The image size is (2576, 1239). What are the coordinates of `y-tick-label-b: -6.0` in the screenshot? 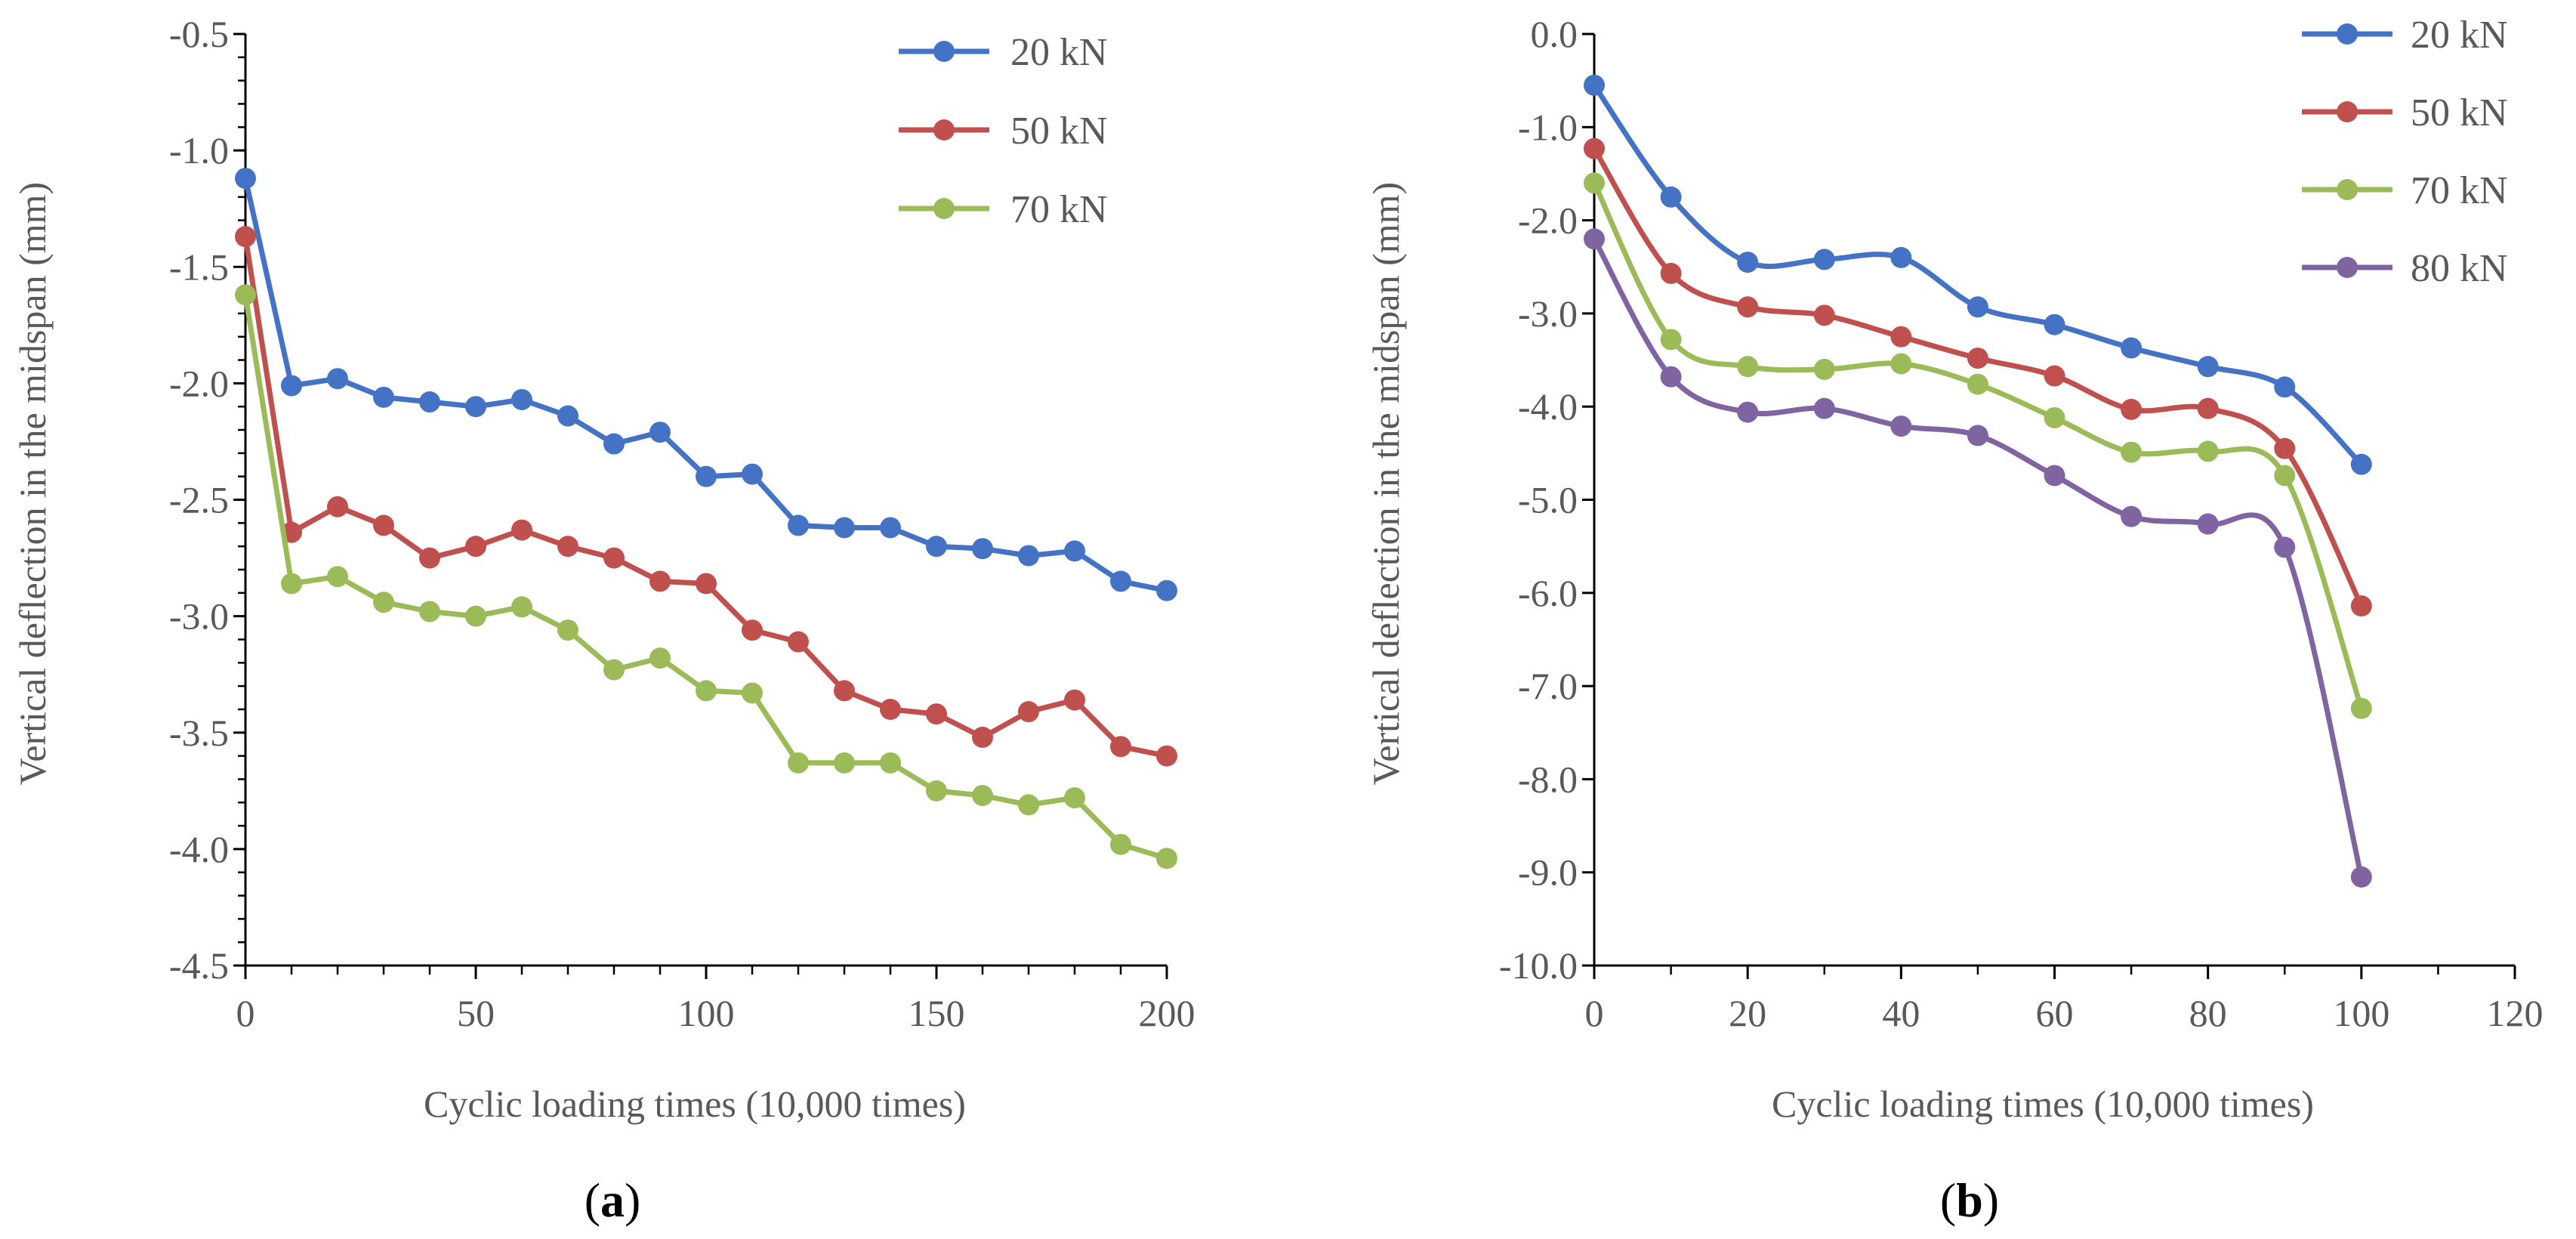 It's located at (1548, 593).